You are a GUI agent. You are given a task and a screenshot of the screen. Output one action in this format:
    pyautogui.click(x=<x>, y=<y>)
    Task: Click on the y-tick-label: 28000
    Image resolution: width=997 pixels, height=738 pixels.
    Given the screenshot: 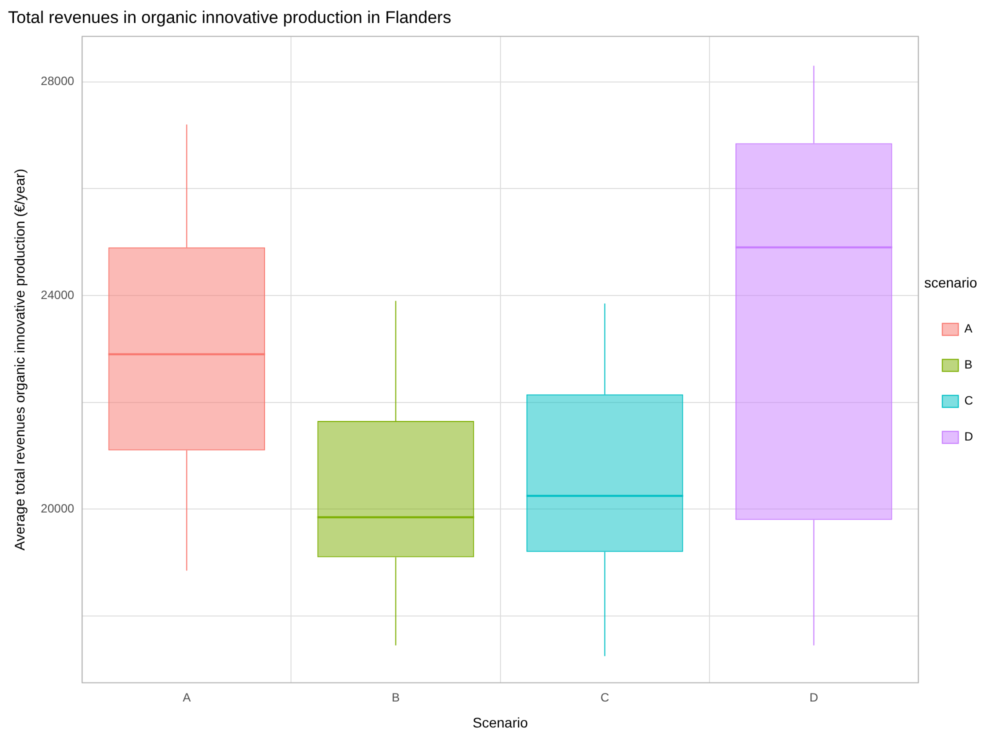 What is the action you would take?
    pyautogui.click(x=57, y=81)
    